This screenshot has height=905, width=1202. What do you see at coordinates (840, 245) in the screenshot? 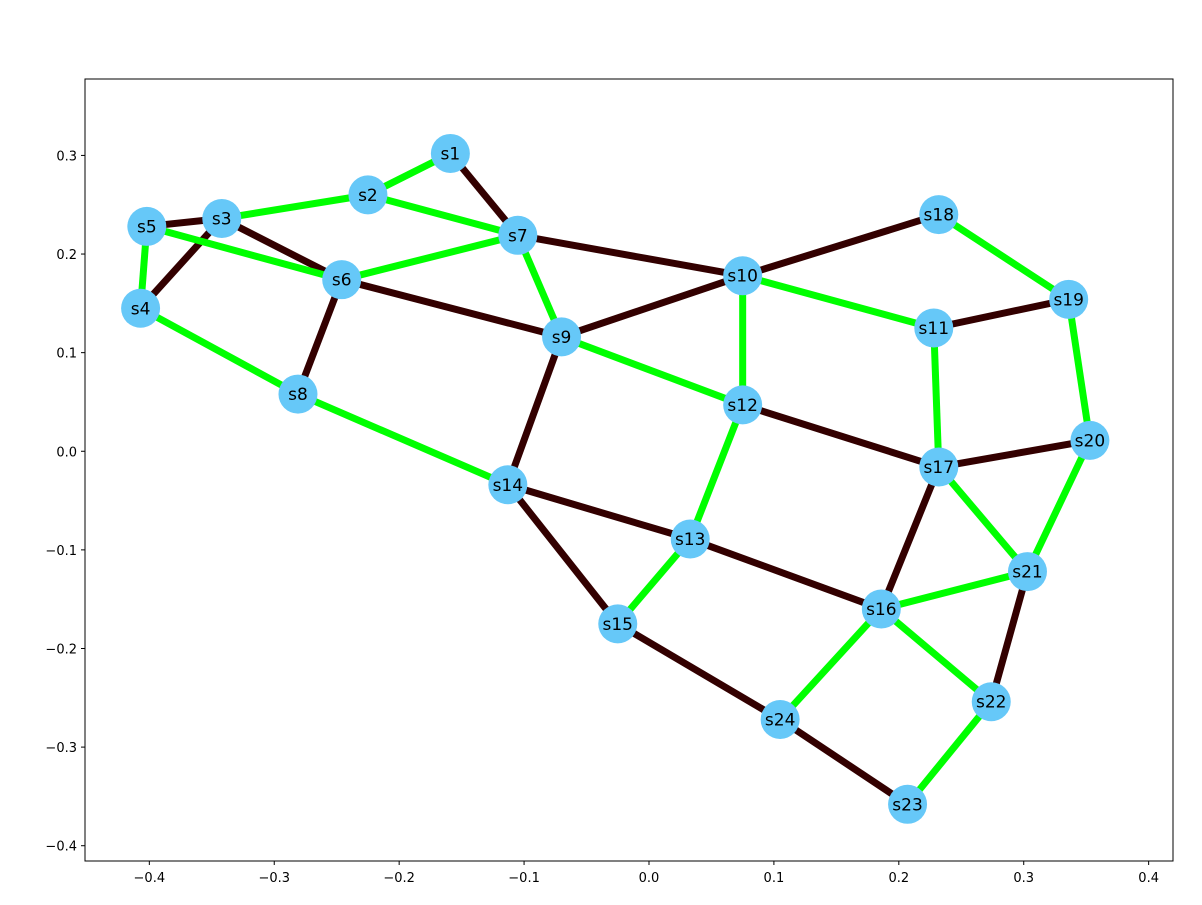
I see `edge-s10-s18` at bounding box center [840, 245].